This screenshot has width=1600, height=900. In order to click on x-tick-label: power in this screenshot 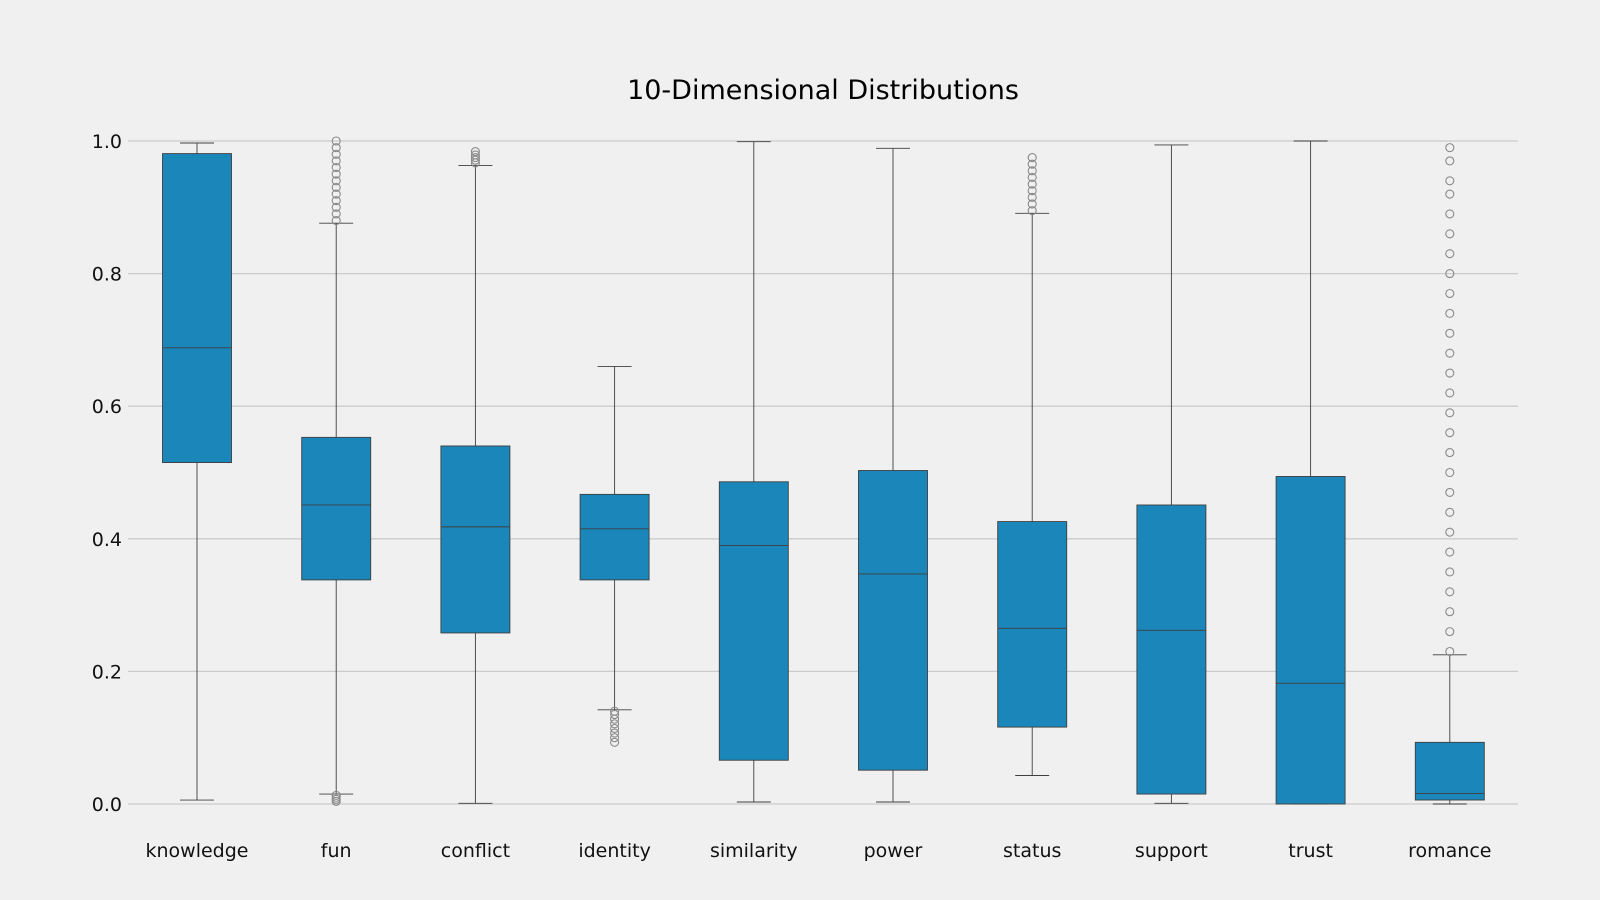, I will do `click(893, 851)`.